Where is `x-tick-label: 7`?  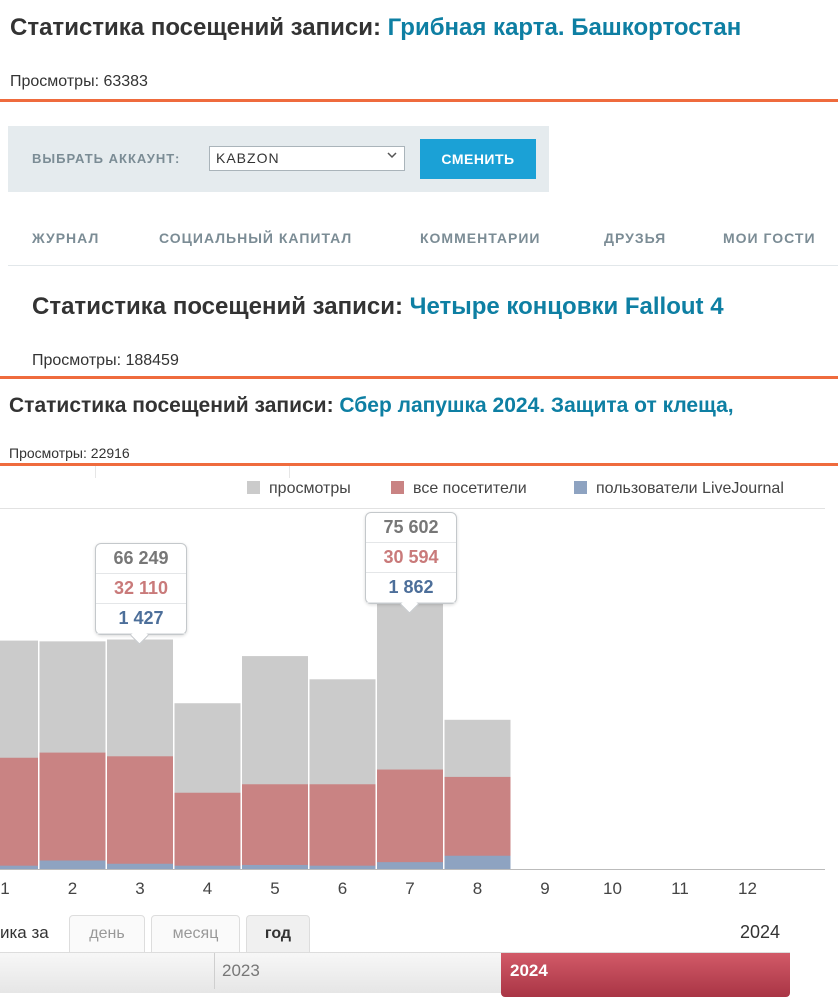
x-tick-label: 7 is located at coordinates (410, 888).